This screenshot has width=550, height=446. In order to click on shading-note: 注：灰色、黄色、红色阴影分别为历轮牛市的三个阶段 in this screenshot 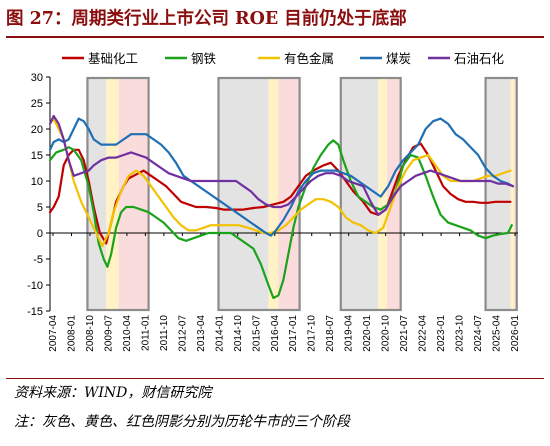, I will do `click(182, 422)`.